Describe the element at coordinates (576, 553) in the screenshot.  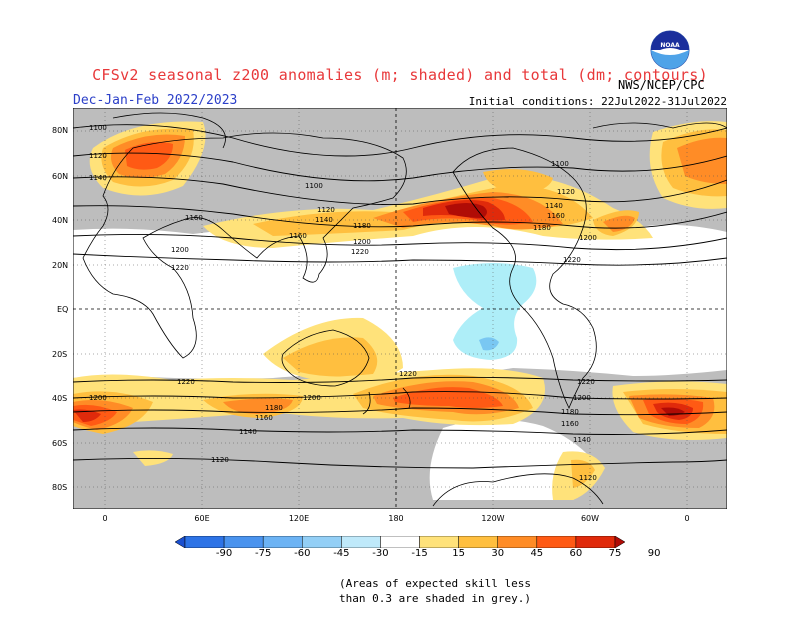
I see `colorbar-tick-label: 60` at that location.